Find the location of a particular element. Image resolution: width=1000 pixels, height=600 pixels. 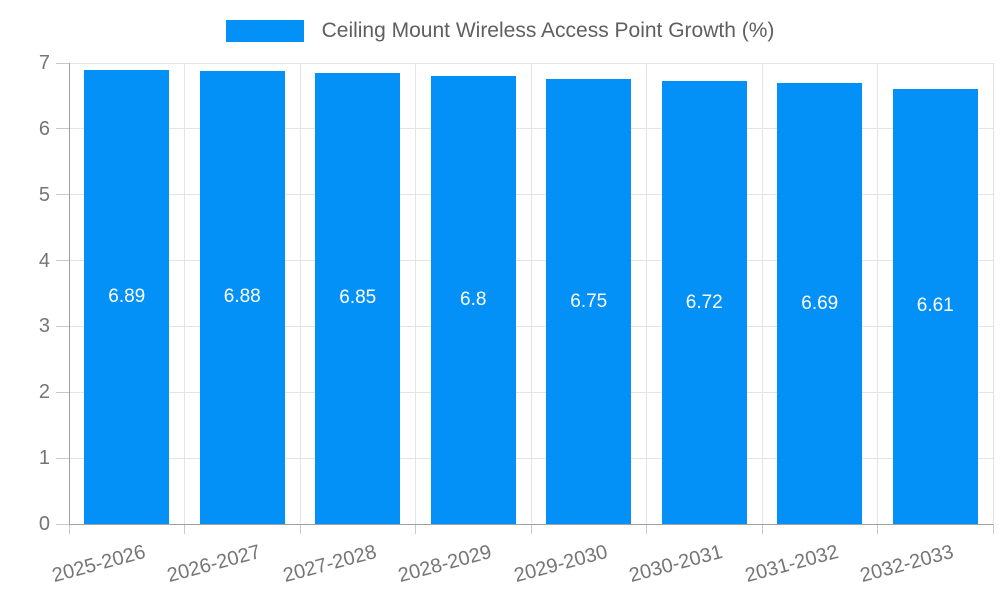

y-axis-label: 2 is located at coordinates (44, 392).